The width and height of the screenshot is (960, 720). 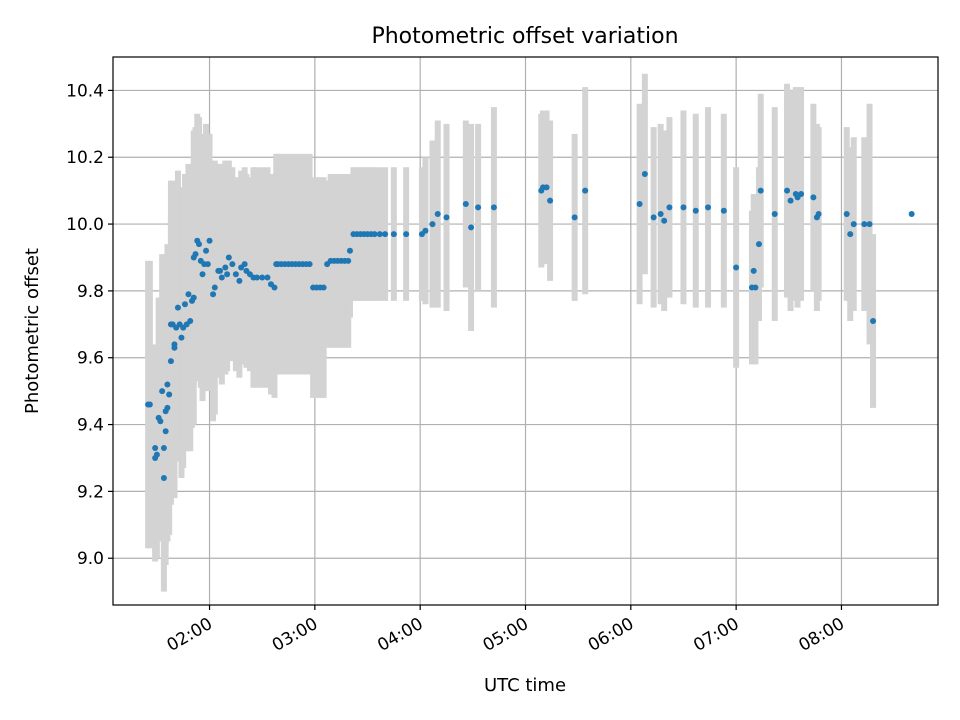 I want to click on y-tick-label: 10.0, so click(x=85, y=225).